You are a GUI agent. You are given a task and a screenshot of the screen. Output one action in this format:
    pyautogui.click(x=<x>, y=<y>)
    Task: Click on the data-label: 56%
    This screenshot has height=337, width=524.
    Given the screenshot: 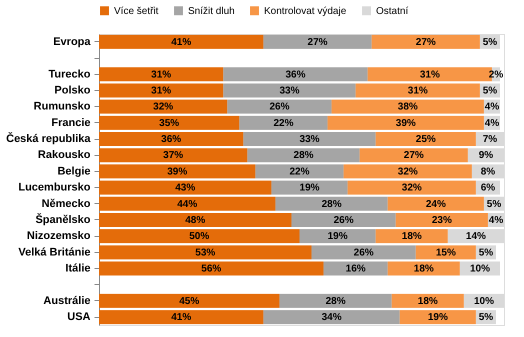 What is the action you would take?
    pyautogui.click(x=211, y=269)
    